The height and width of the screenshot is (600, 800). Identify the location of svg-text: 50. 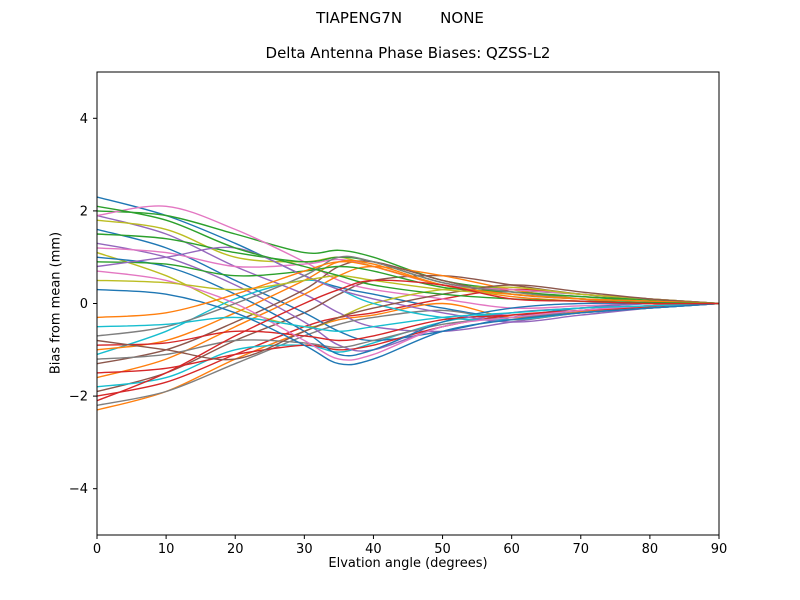
(442, 549).